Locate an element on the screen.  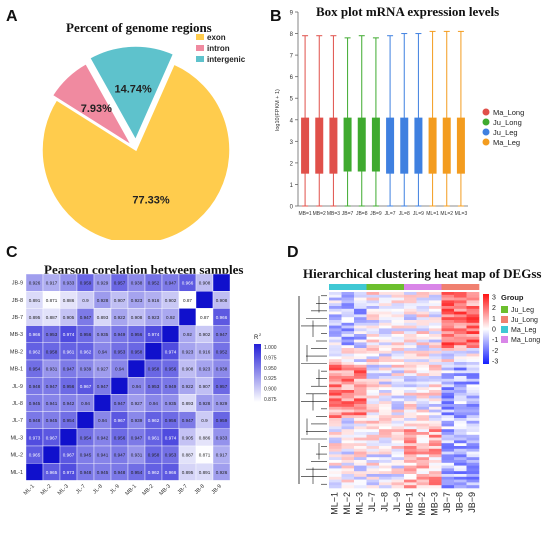
cell-value: 0.957 is located at coordinates (222, 386).